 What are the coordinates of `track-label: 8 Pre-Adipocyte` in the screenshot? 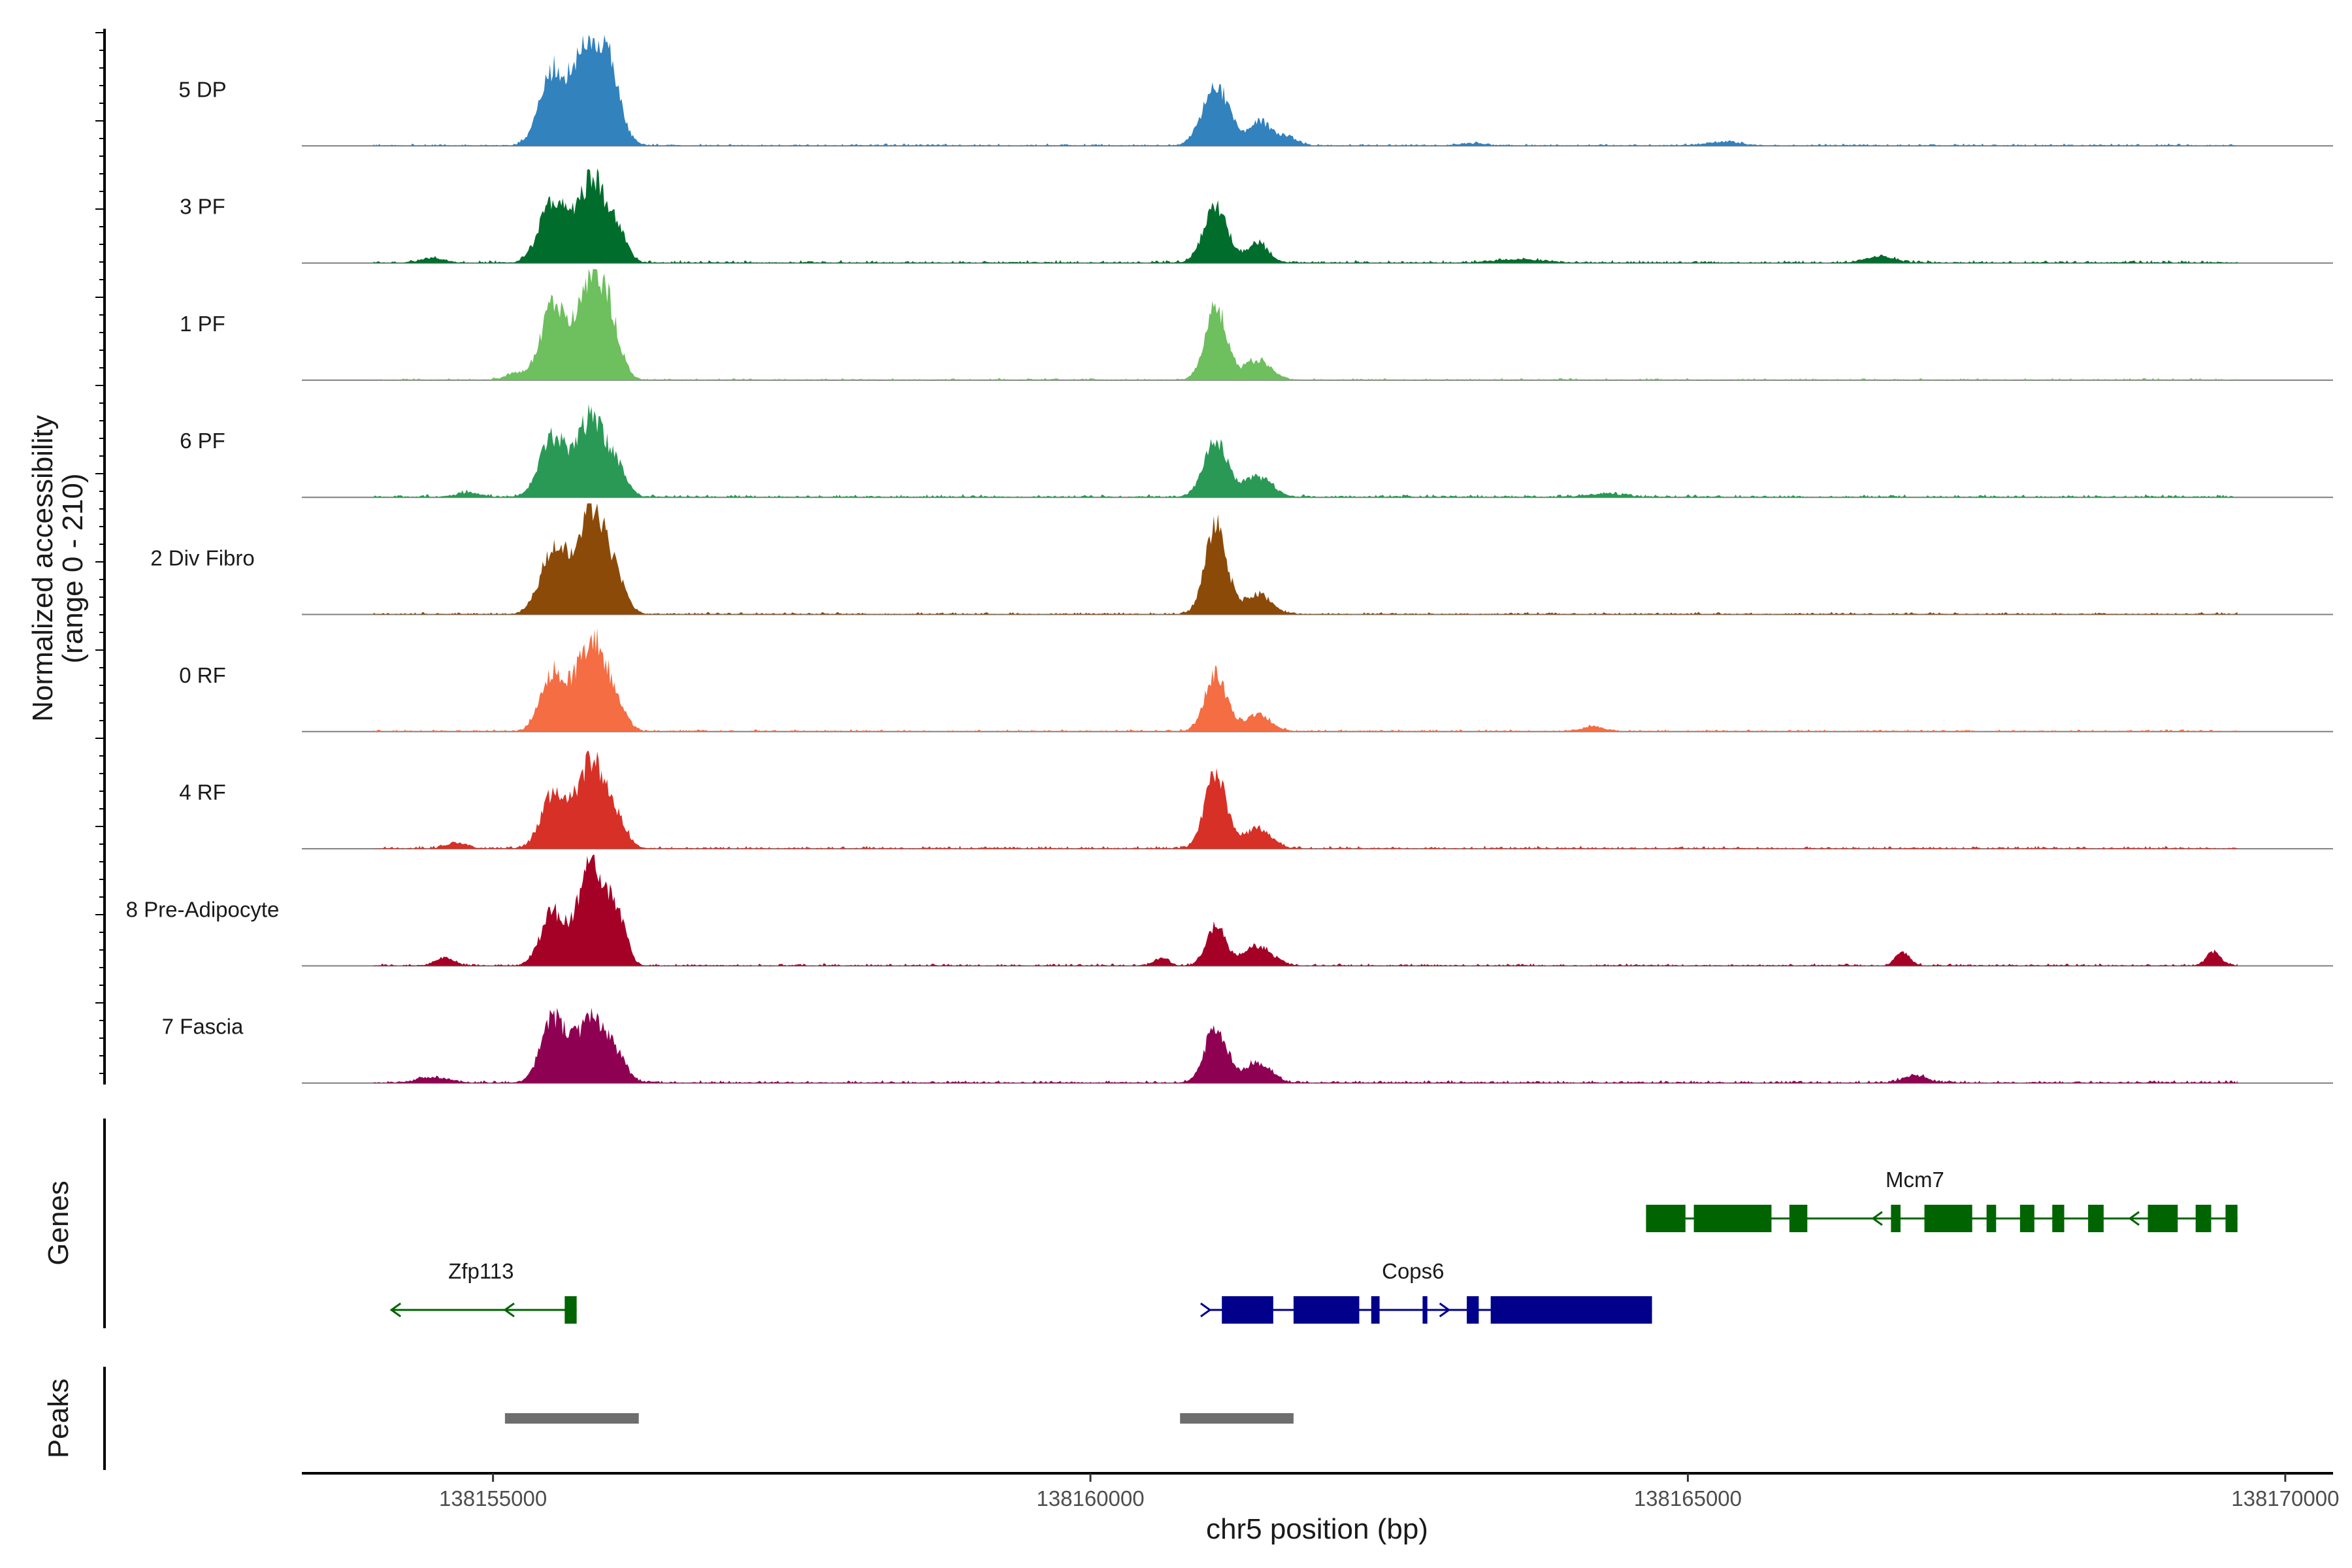 It's located at (203, 909).